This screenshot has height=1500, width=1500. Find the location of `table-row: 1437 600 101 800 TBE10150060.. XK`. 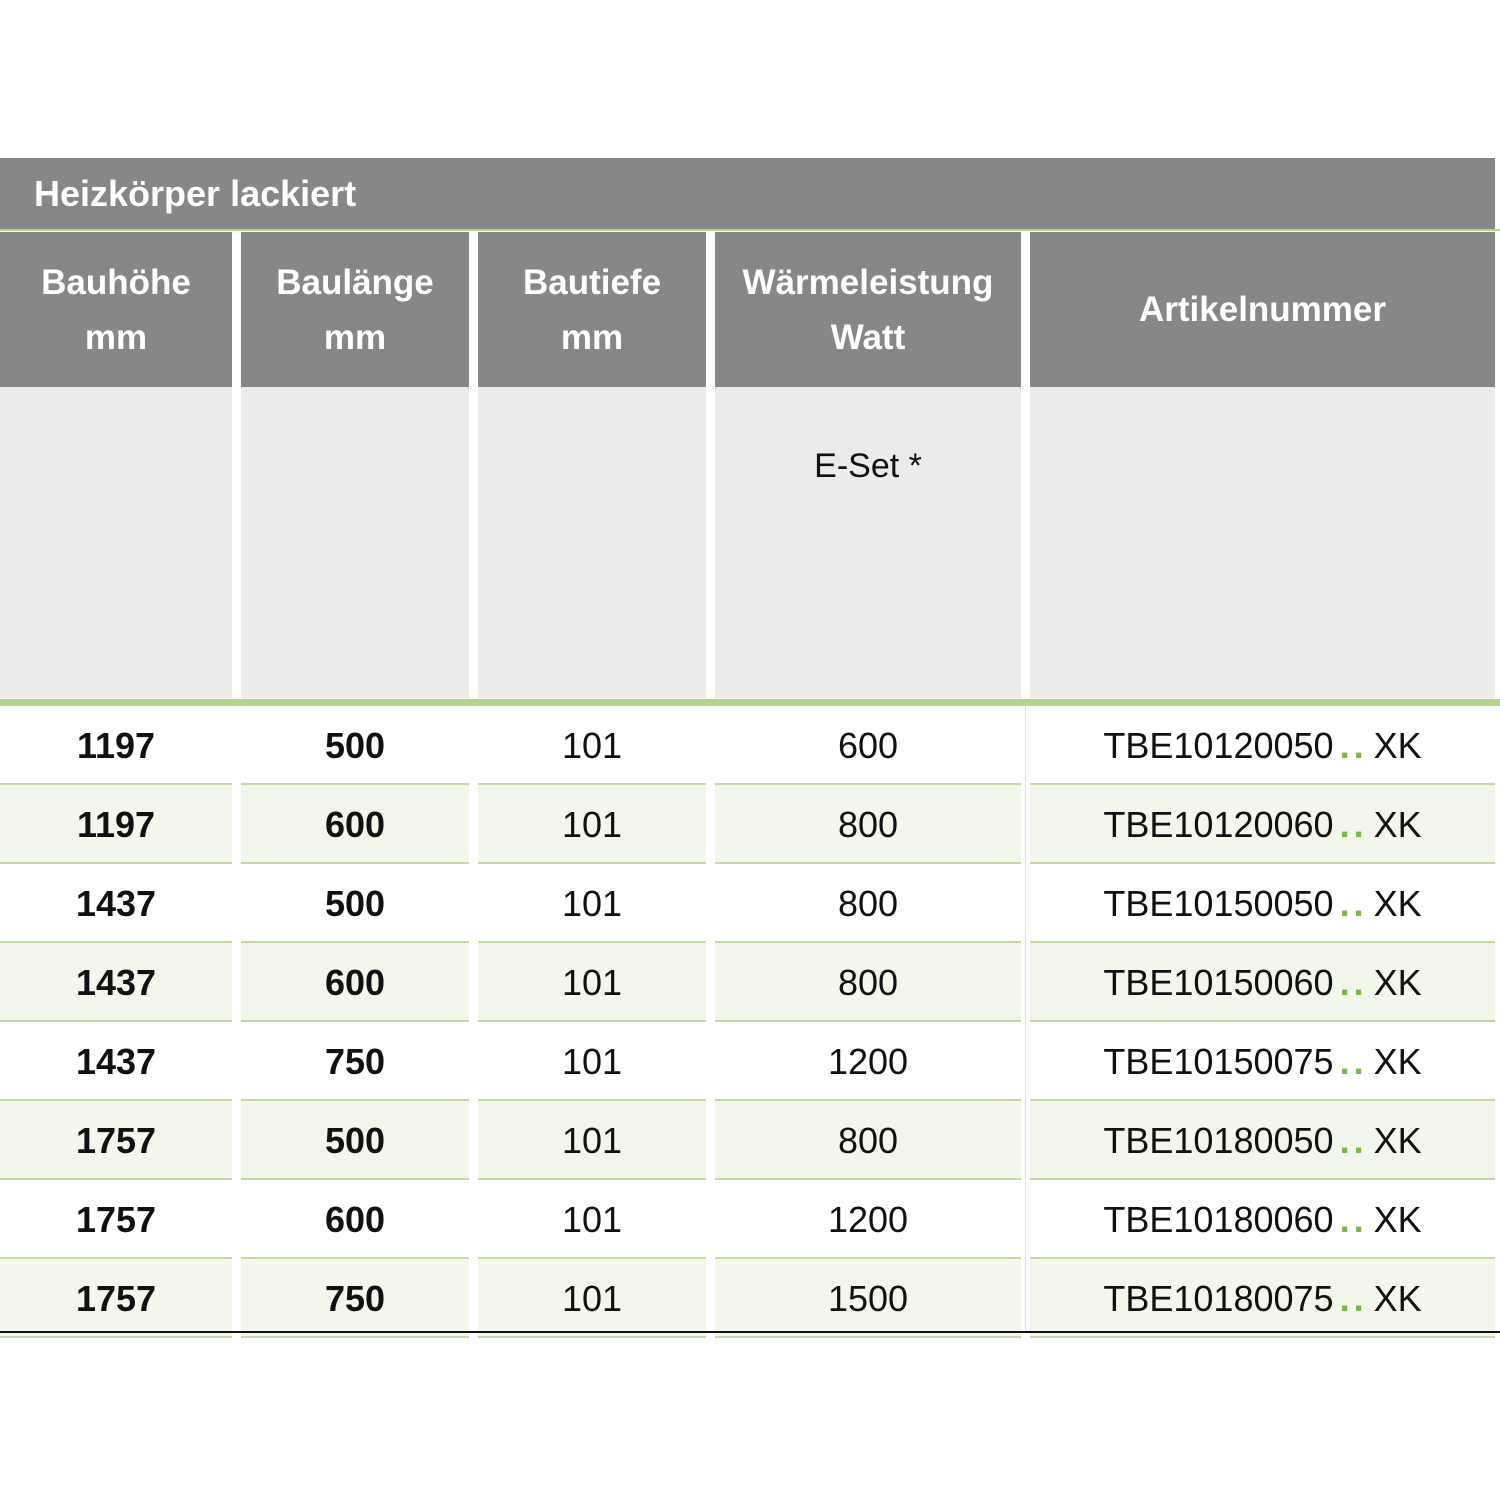

table-row: 1437 600 101 800 TBE10150060.. XK is located at coordinates (750, 982).